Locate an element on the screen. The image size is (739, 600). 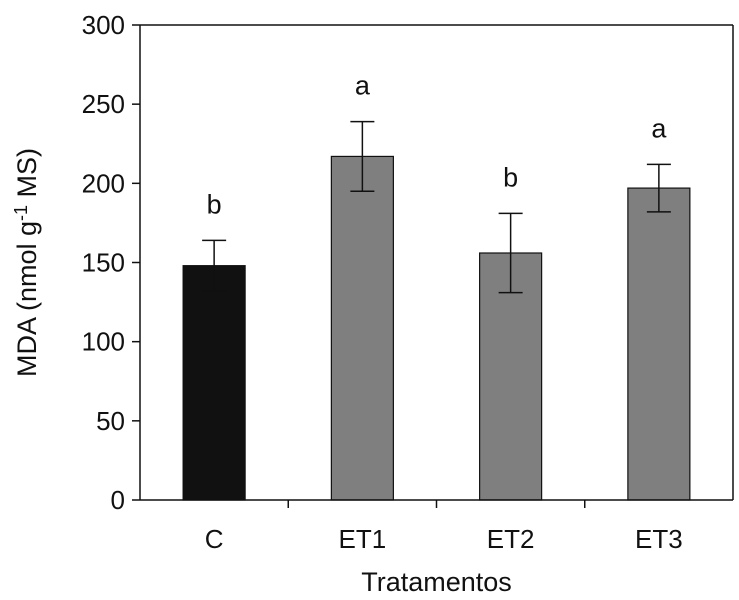
x-tick-label: ET2 is located at coordinates (511, 539).